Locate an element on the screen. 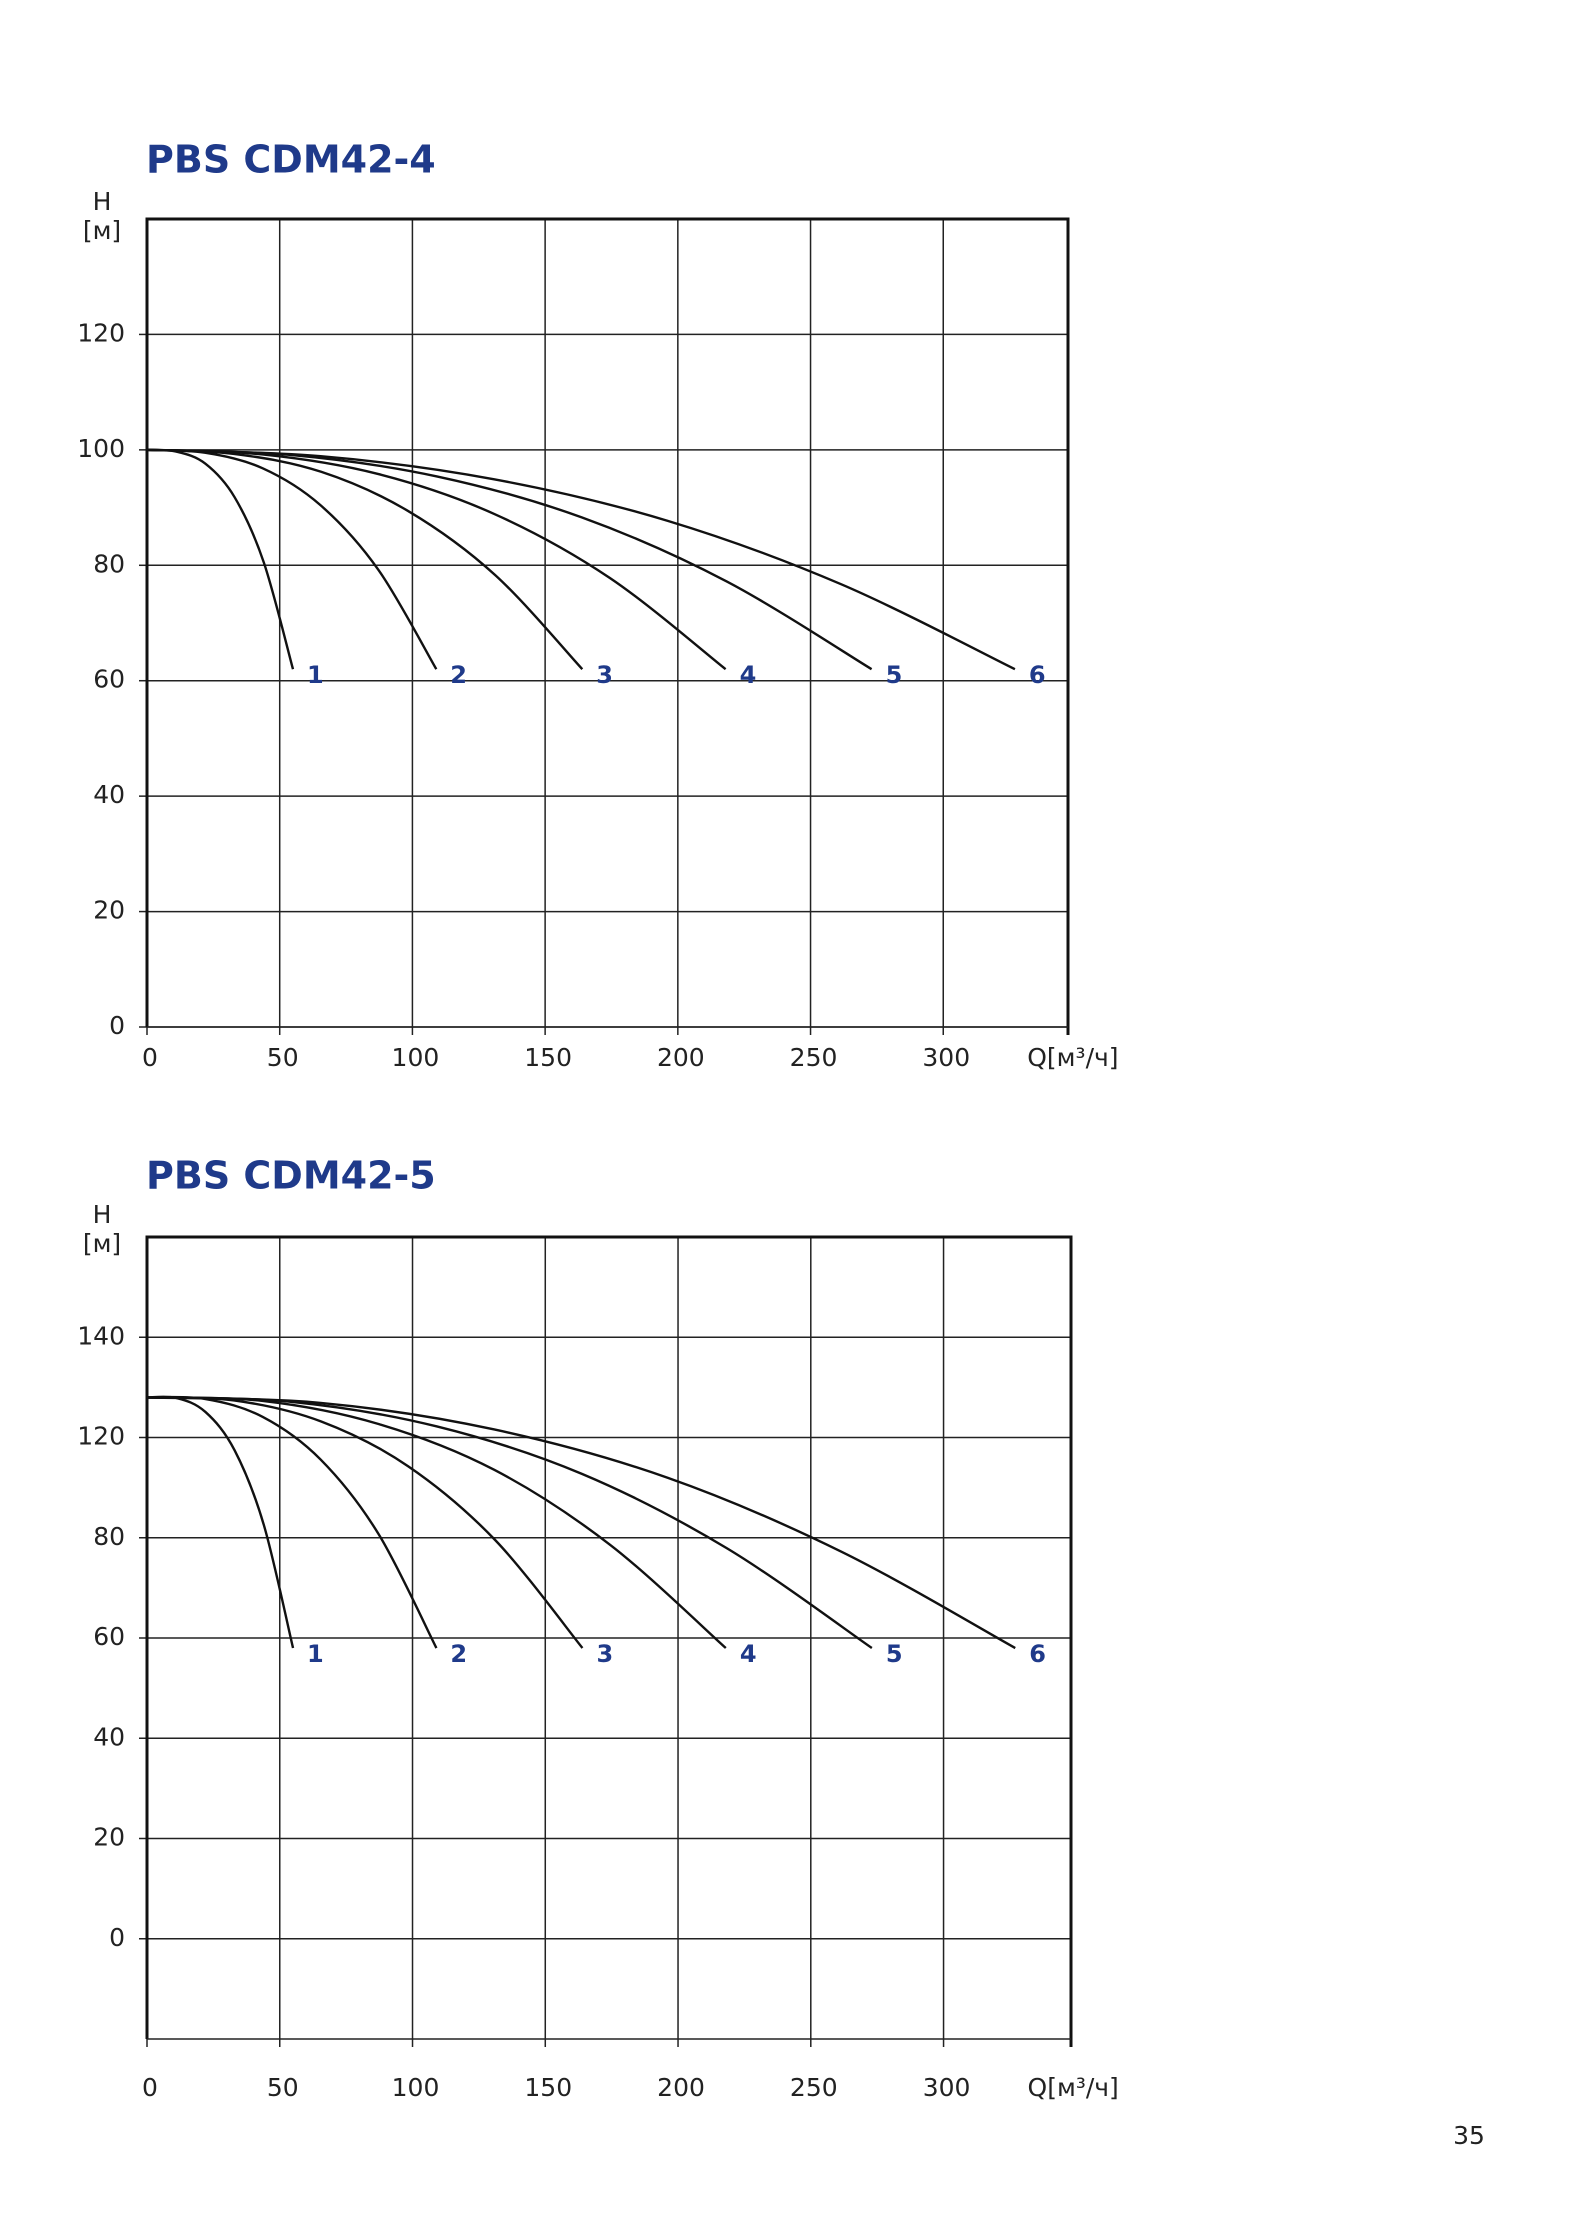 Image resolution: width=1587 pixels, height=2222 pixels. page-number: 35 is located at coordinates (1469, 2135).